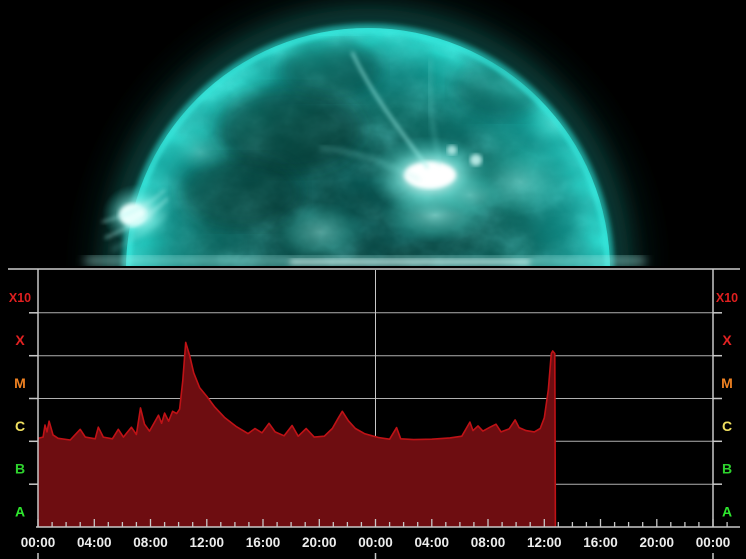  Describe the element at coordinates (727, 469) in the screenshot. I see `y-class-label-right-B: B` at that location.